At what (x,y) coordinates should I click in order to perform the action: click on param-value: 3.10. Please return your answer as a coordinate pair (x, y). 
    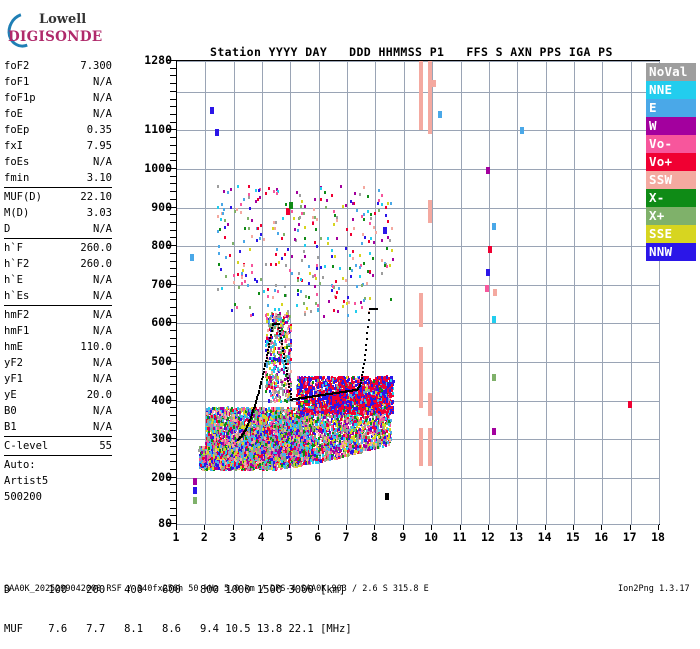
    Looking at the image, I should click on (99, 178).